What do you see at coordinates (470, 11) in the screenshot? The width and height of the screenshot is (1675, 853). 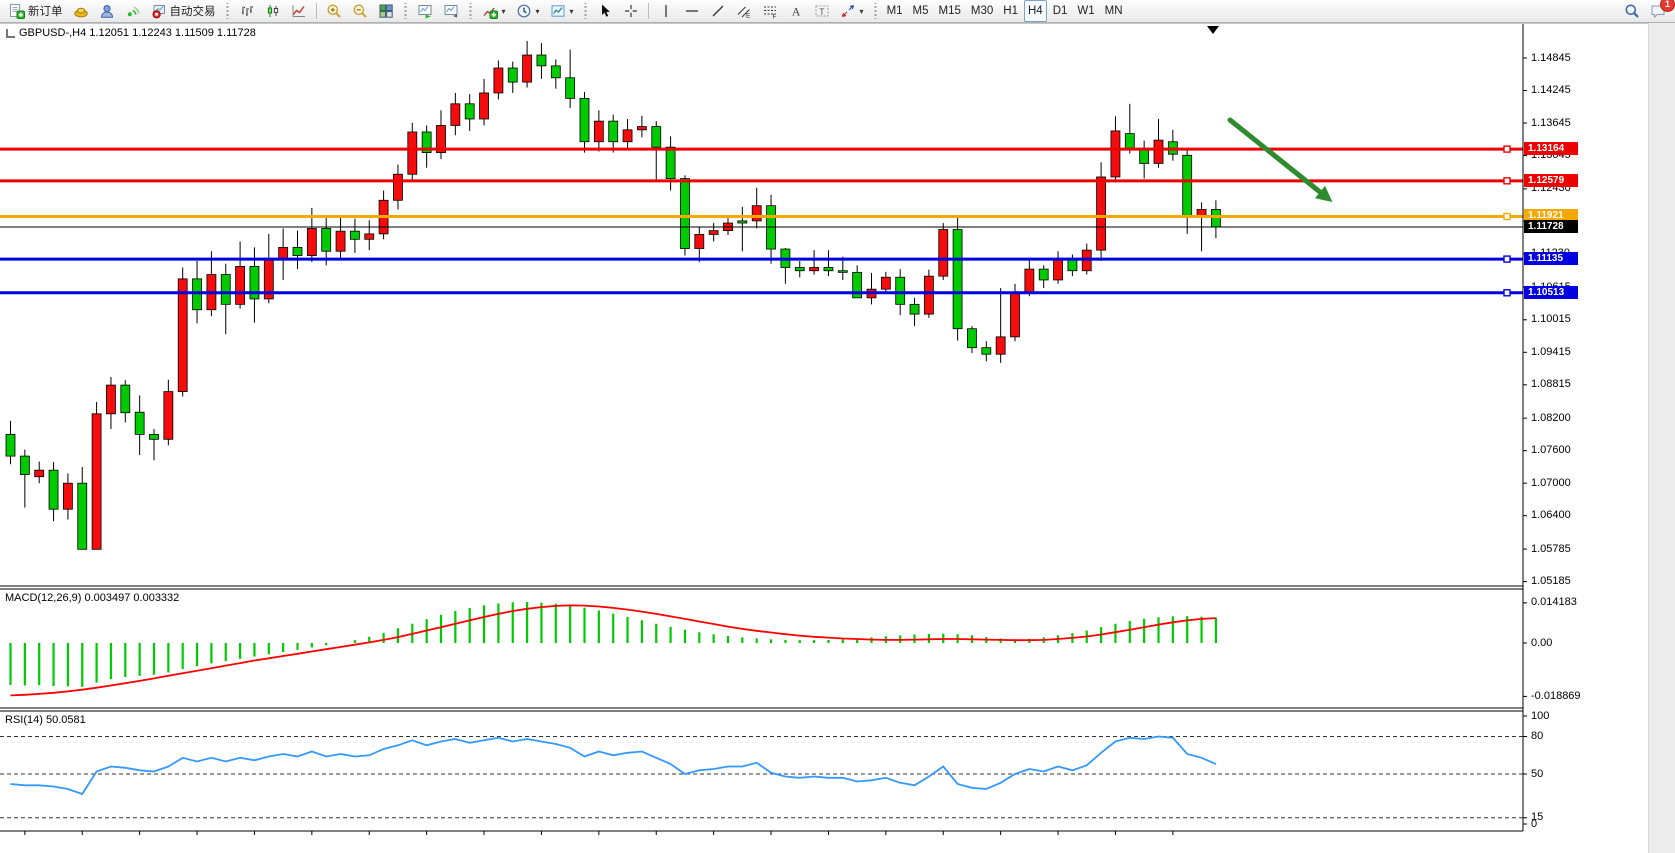 I see `toolbar-grip` at bounding box center [470, 11].